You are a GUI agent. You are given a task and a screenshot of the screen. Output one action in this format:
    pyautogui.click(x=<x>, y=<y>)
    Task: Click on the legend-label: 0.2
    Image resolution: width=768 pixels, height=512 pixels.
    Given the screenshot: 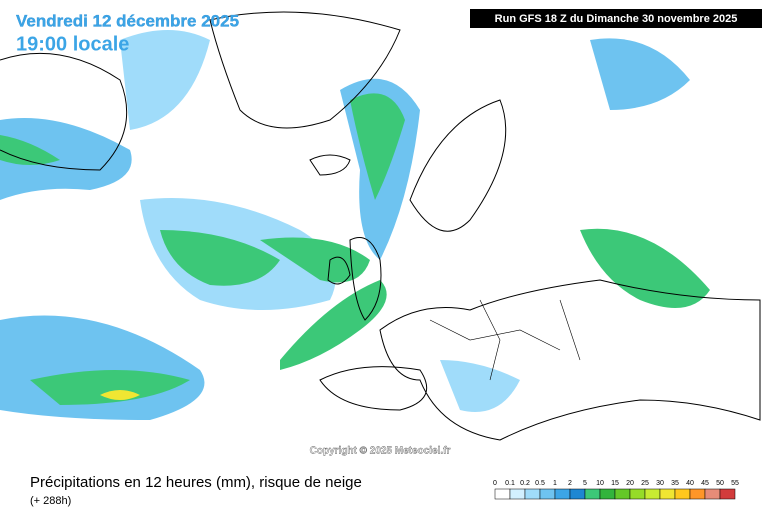 What is the action you would take?
    pyautogui.click(x=525, y=483)
    